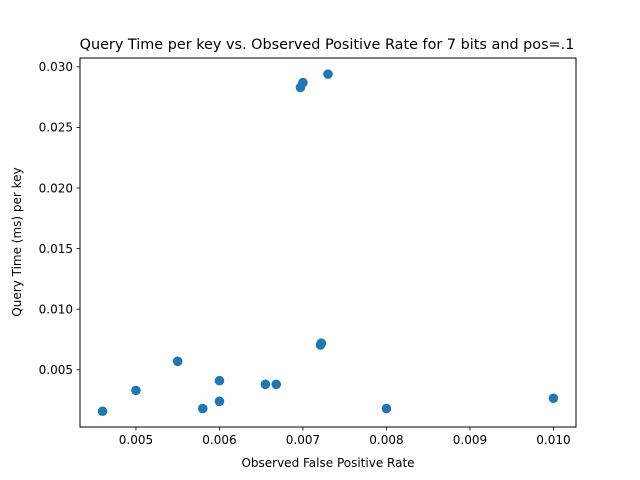  Describe the element at coordinates (17, 241) in the screenshot. I see `y-axis-title: Query Time (ms) per key` at that location.